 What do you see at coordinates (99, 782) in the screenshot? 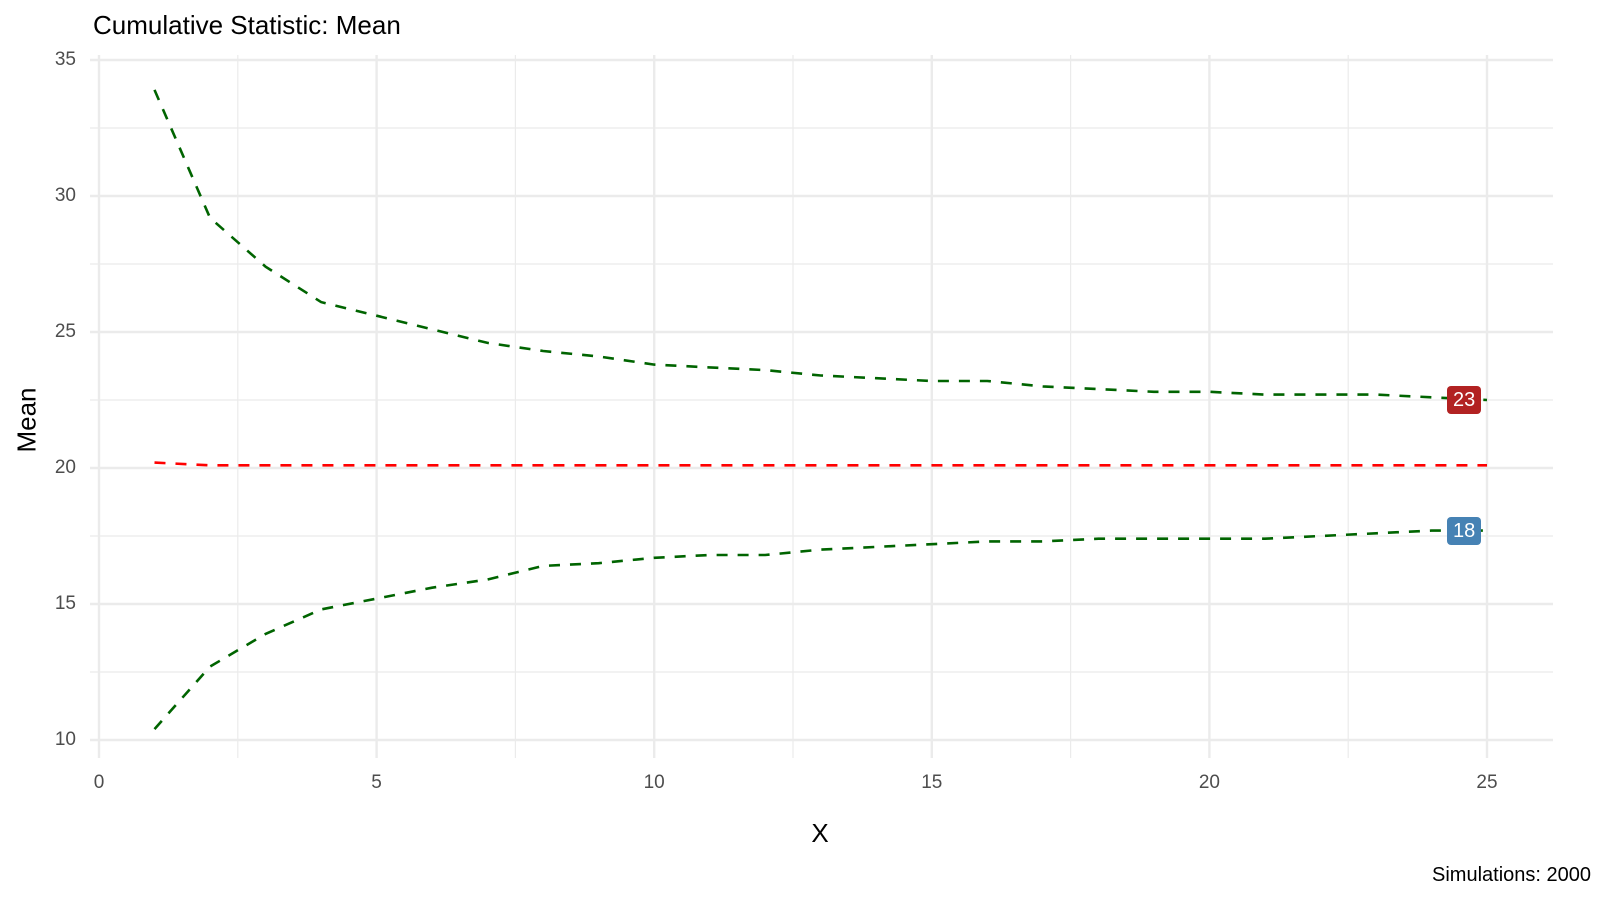
I see `x-tick-label: 0` at bounding box center [99, 782].